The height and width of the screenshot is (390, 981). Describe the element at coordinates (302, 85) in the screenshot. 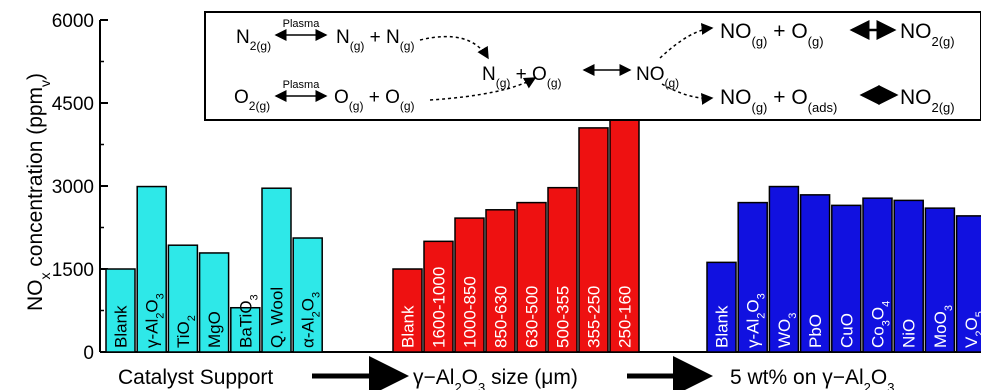

I see `plasma-label-2: Plasma` at that location.